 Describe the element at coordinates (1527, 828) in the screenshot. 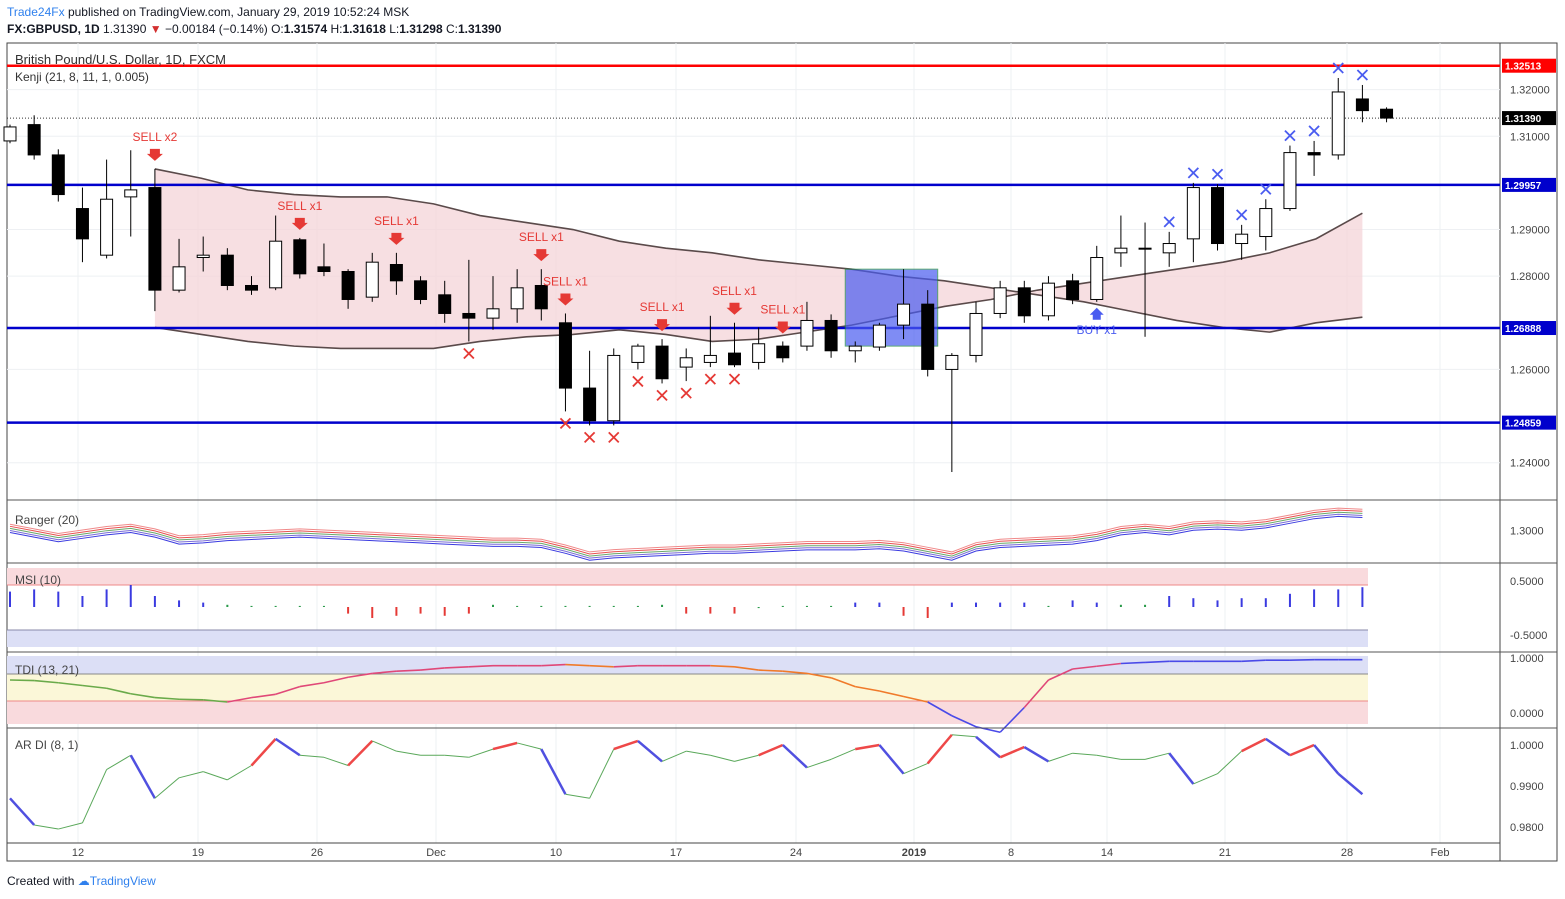

I see `ardi-tick-label: 0.9800` at that location.